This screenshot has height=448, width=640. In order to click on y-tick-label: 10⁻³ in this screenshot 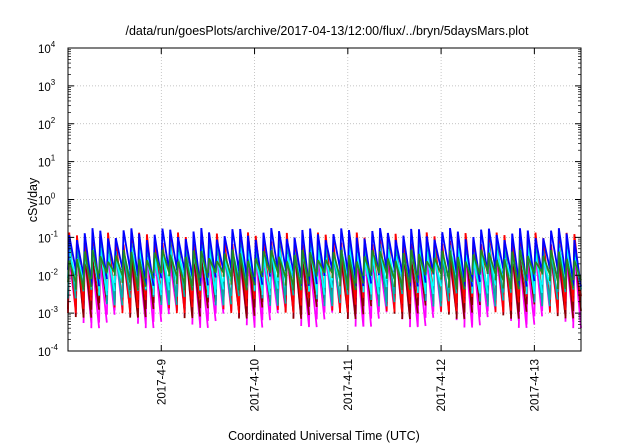, I will do `click(48, 313)`.